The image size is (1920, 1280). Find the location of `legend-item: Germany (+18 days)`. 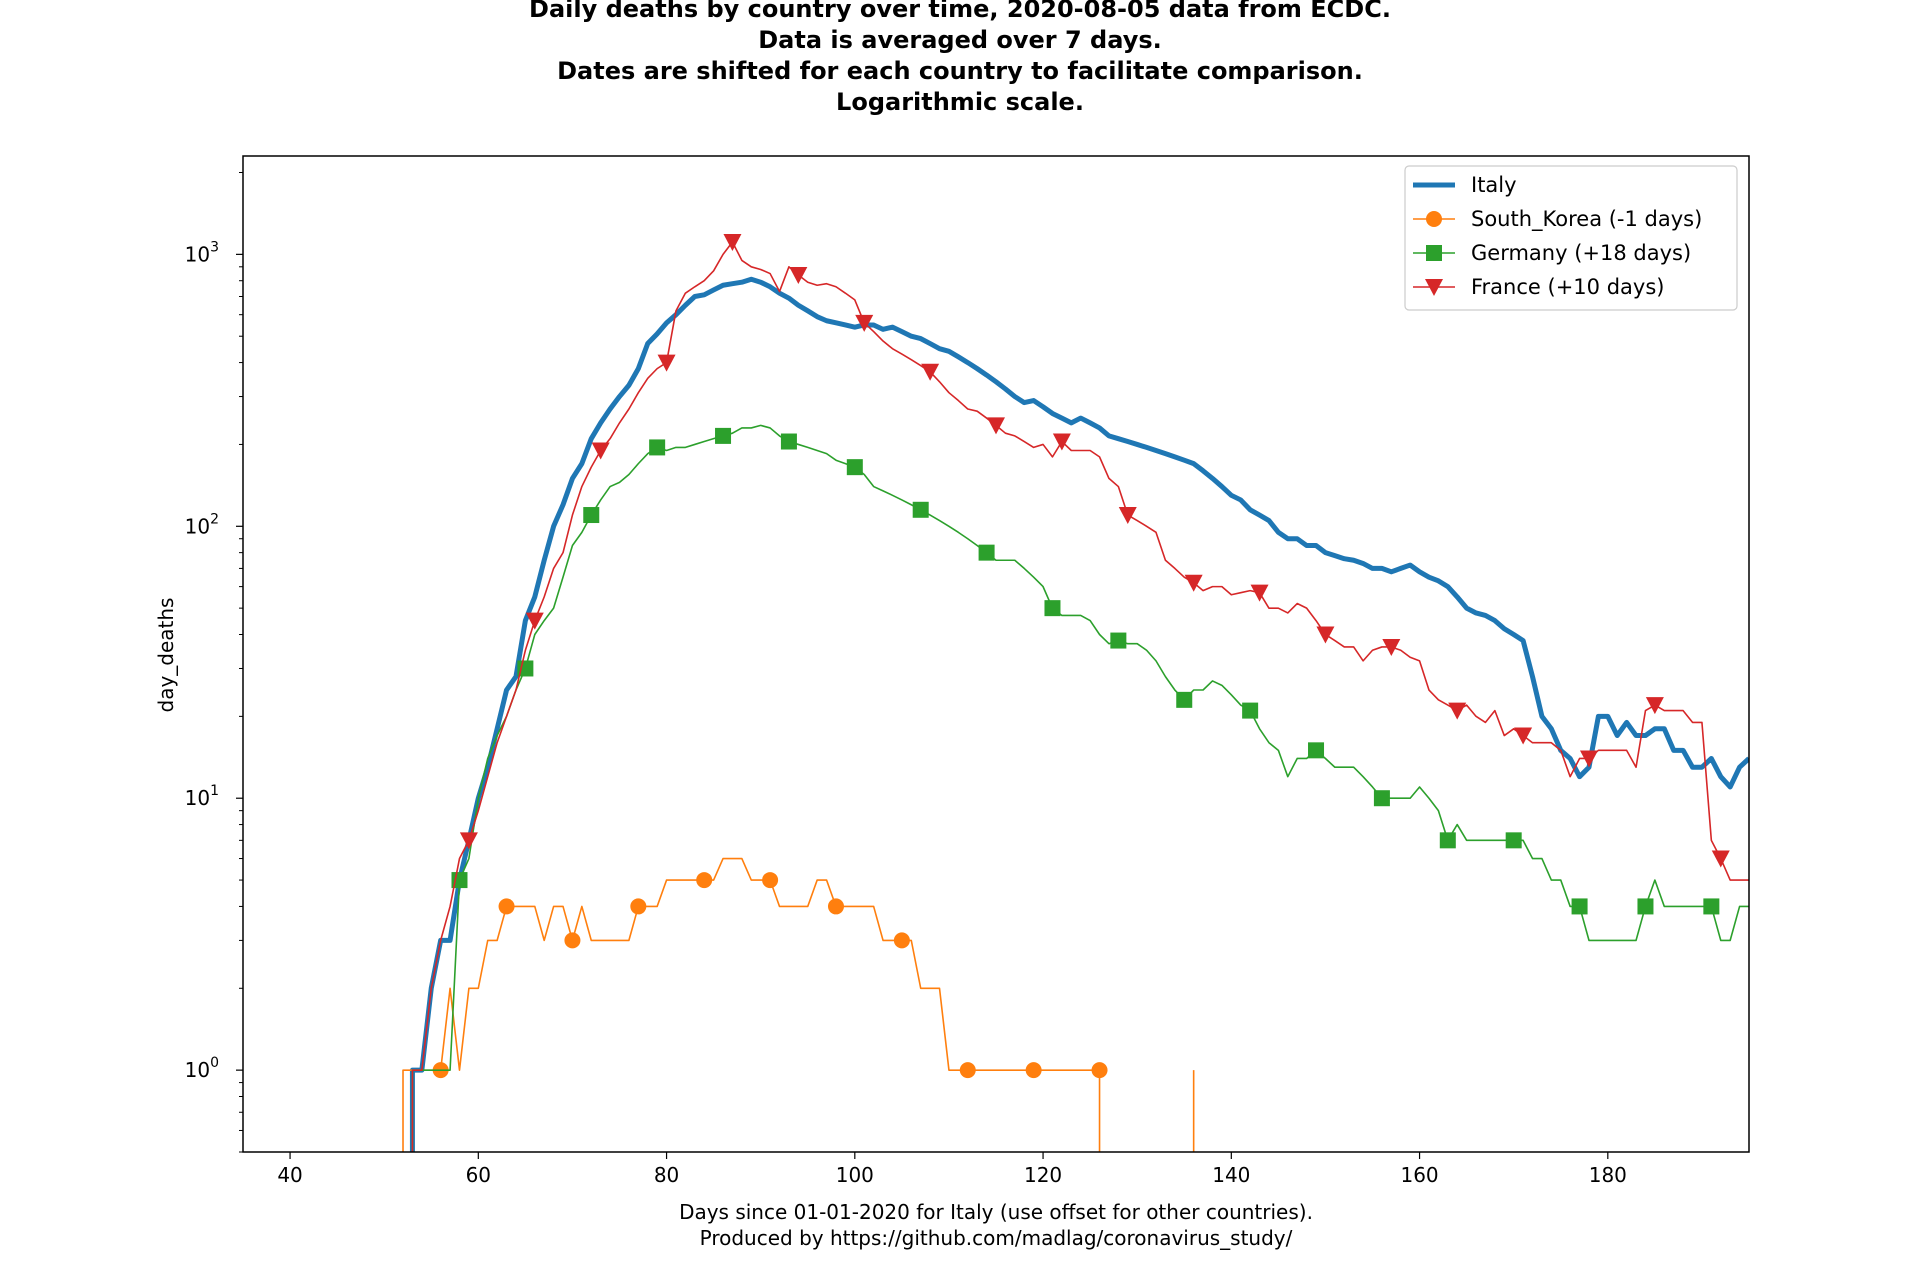

legend-item: Germany (+18 days) is located at coordinates (1552, 253).